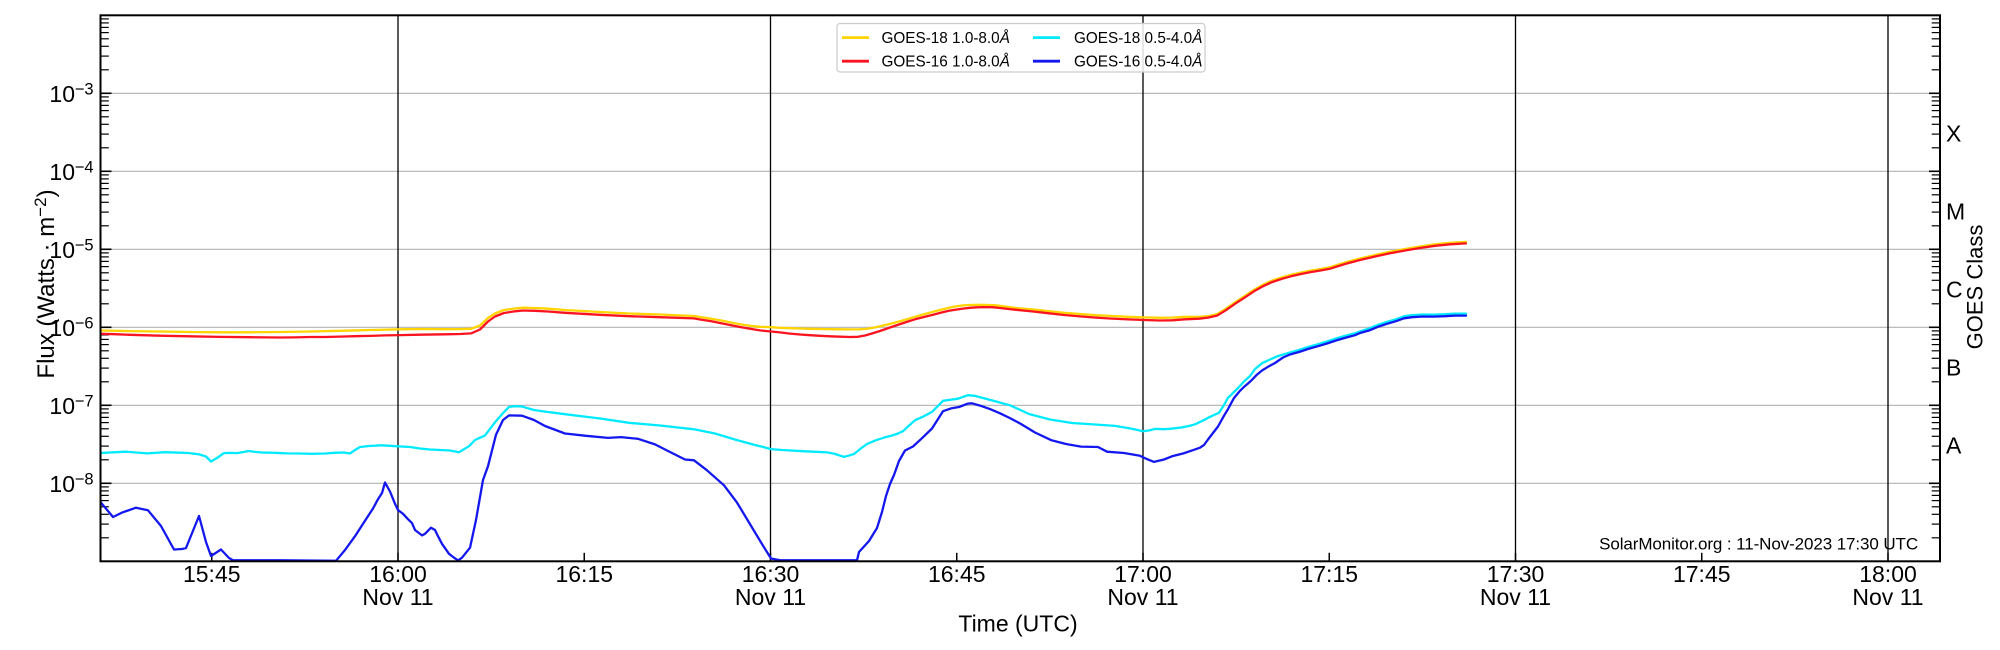  I want to click on svg-text: GOES-18 1.0-8.0Å, so click(946, 38).